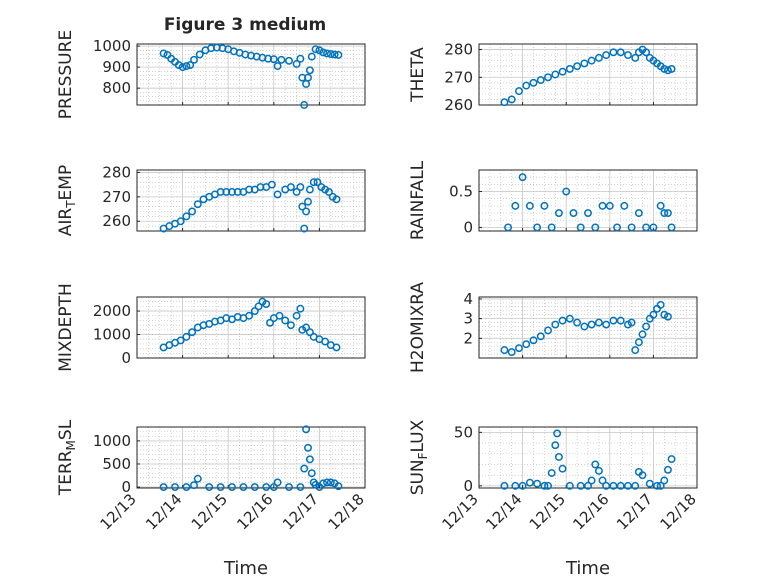  Describe the element at coordinates (458, 105) in the screenshot. I see `y-tick-label: 260` at that location.